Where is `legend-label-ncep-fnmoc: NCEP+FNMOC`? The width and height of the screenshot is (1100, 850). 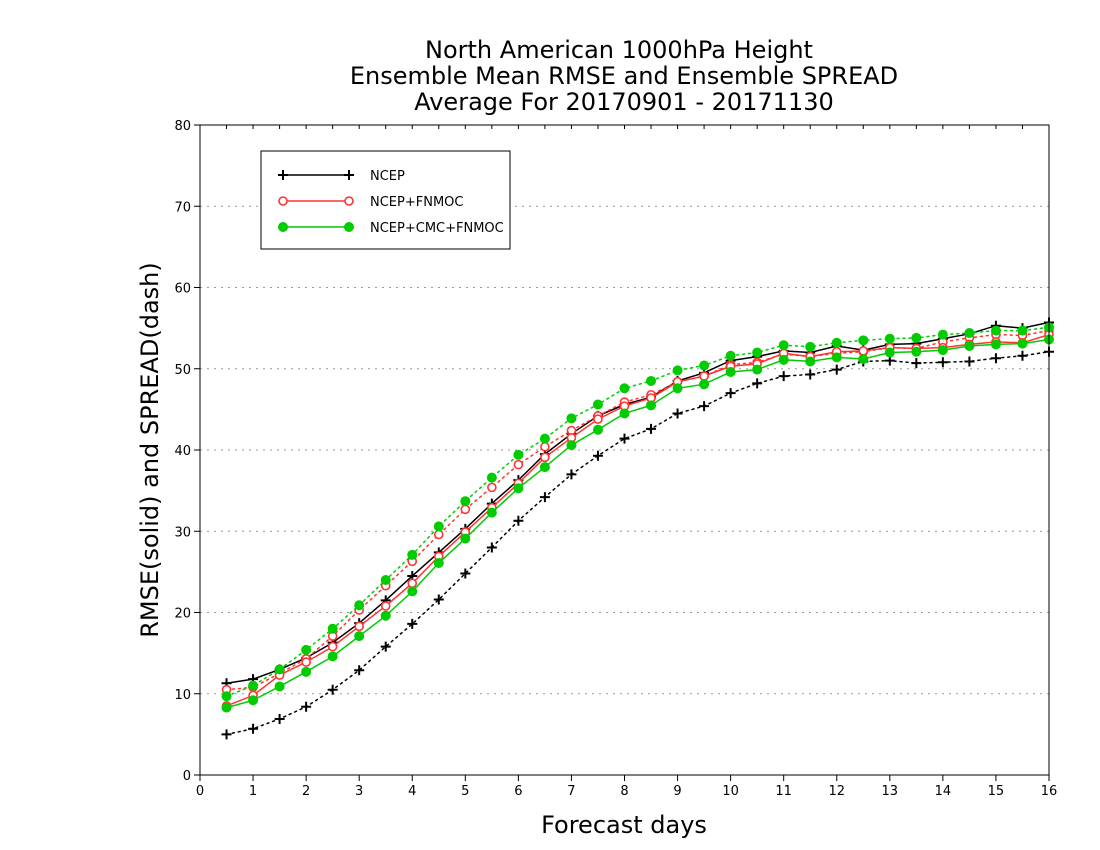 legend-label-ncep-fnmoc: NCEP+FNMOC is located at coordinates (416, 202).